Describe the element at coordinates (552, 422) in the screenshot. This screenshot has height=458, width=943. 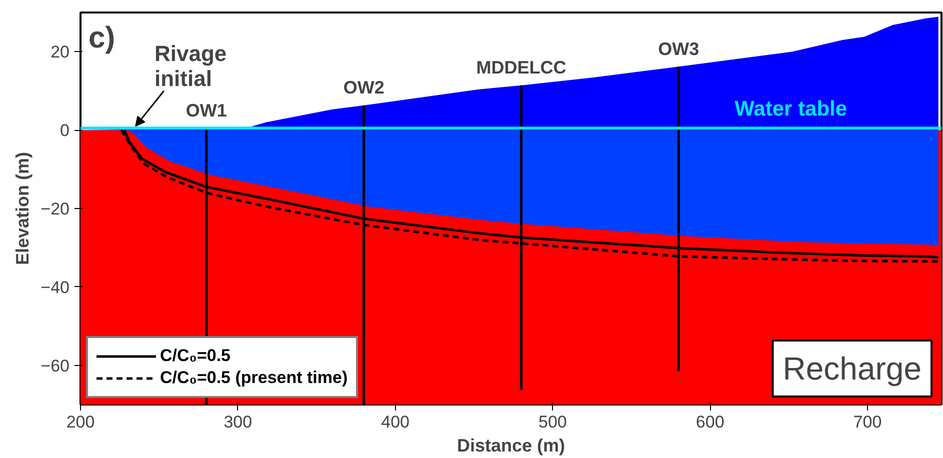
I see `x-tick-label: 500` at that location.